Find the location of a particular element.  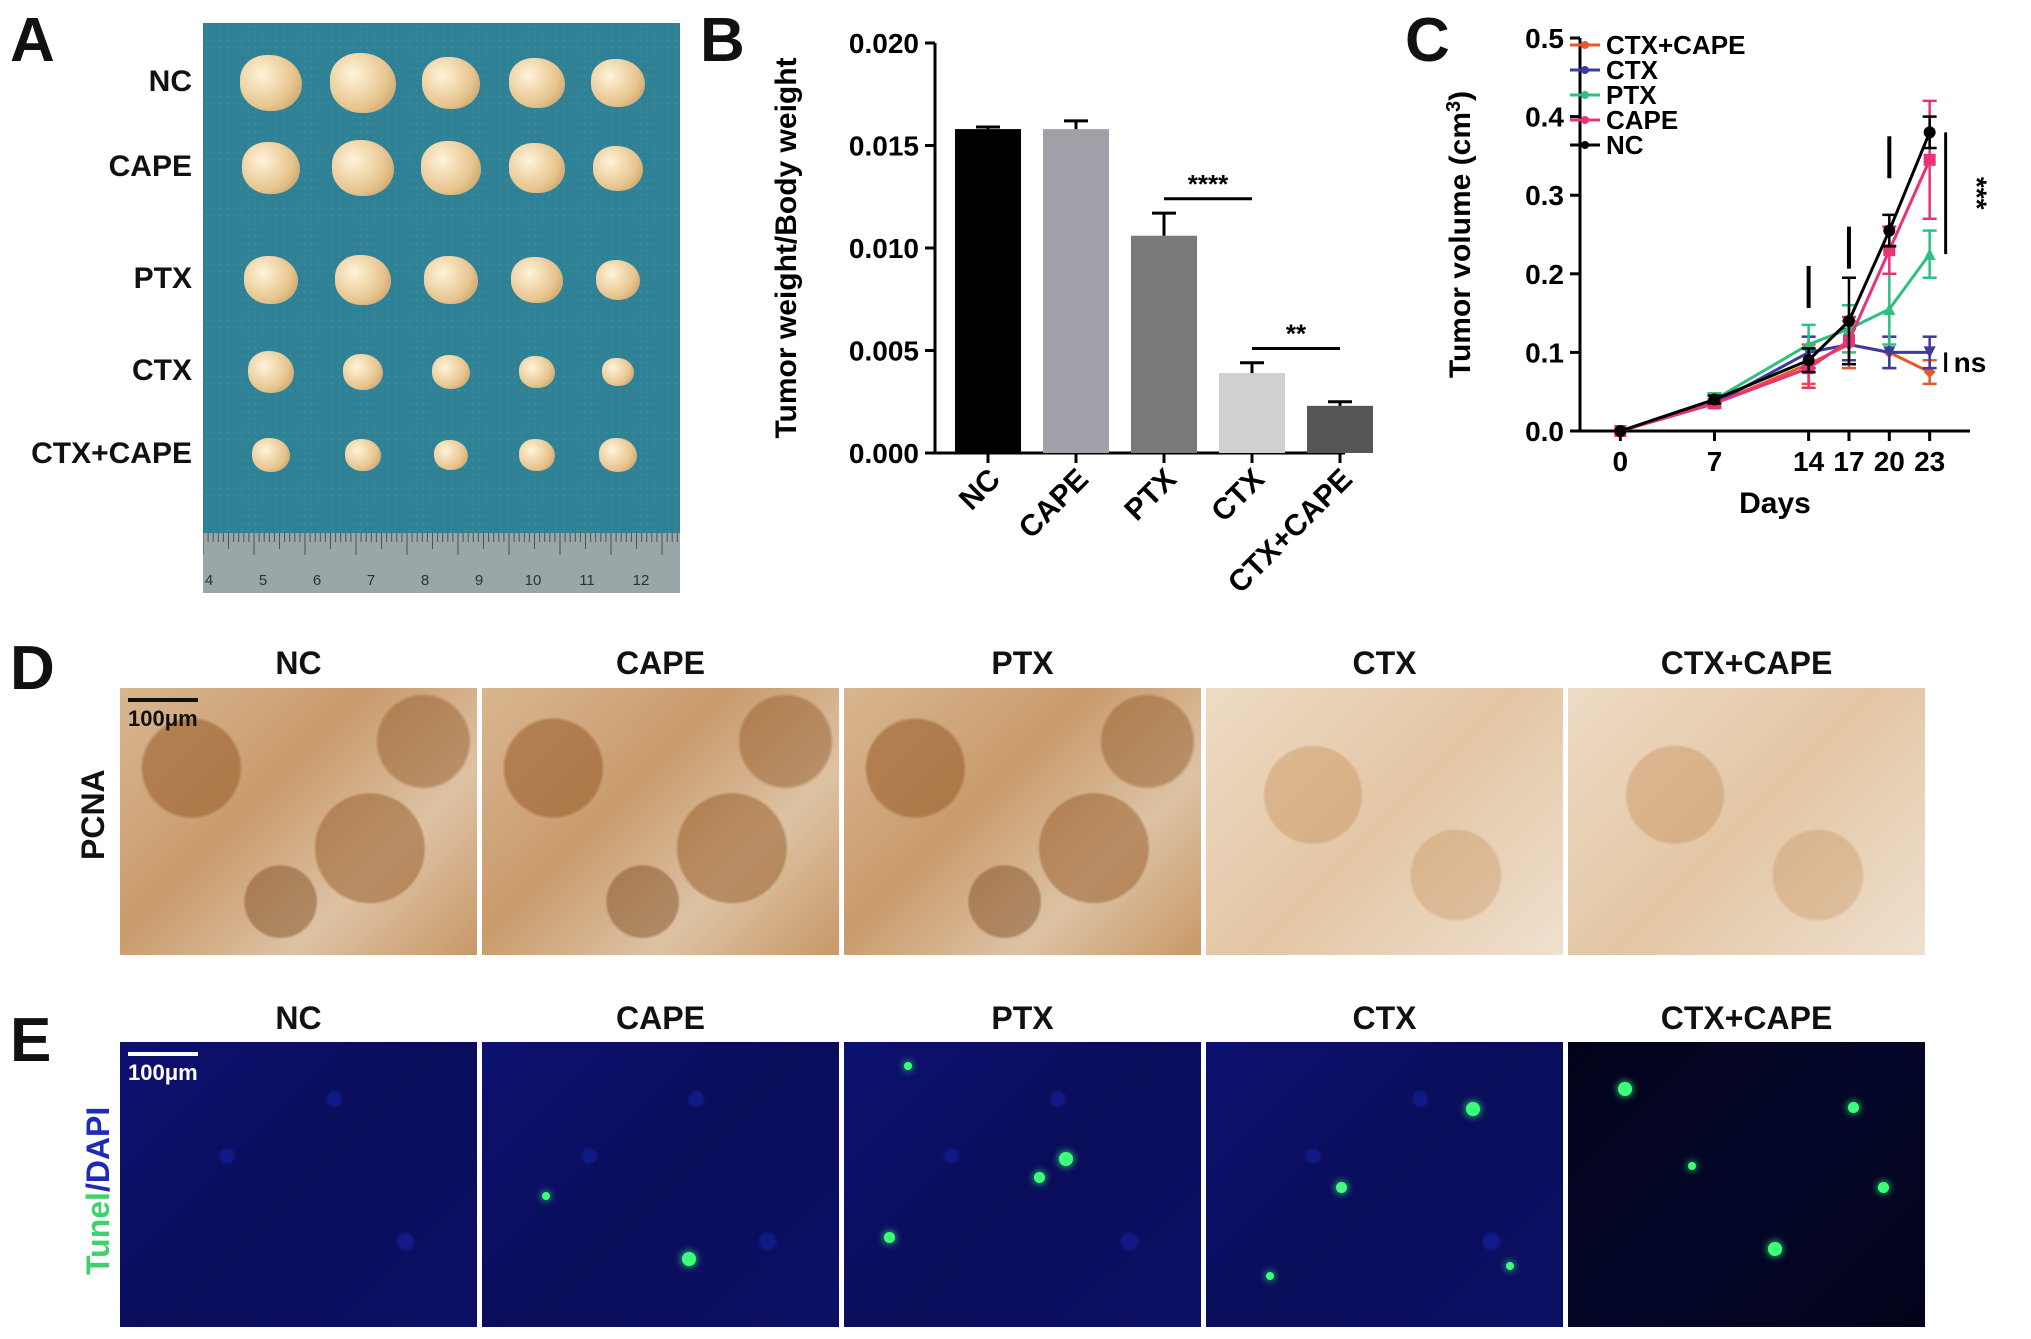

bar-ctx-plus-cape is located at coordinates (1340, 429).